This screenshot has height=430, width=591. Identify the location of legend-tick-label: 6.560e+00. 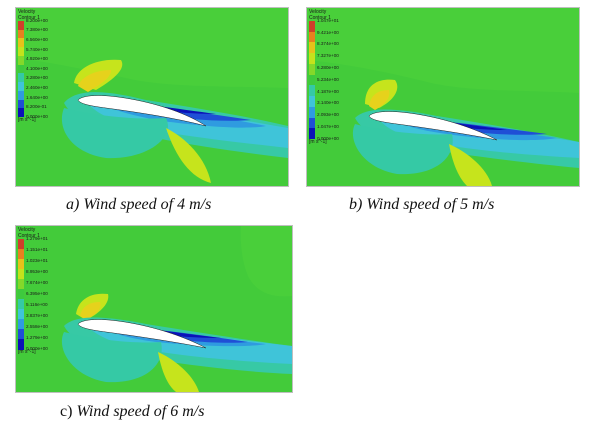
(37, 39).